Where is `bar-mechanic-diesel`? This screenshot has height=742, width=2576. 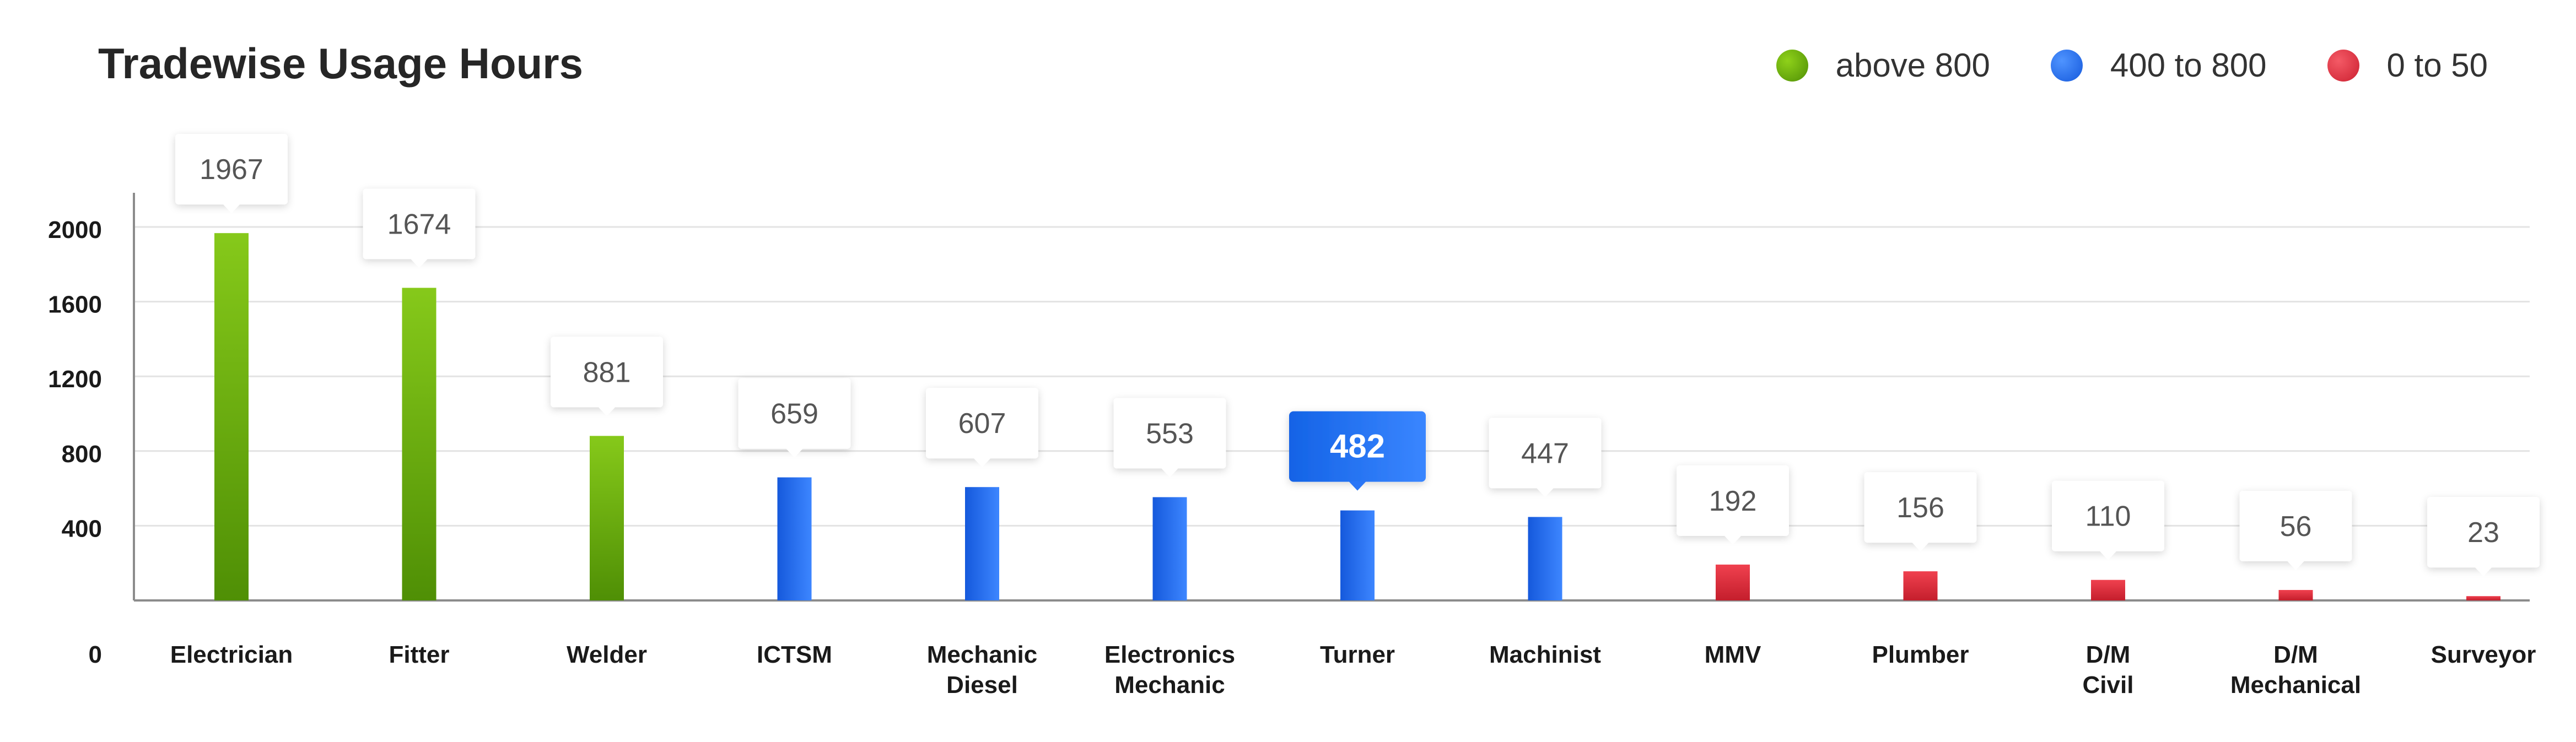
bar-mechanic-diesel is located at coordinates (982, 543).